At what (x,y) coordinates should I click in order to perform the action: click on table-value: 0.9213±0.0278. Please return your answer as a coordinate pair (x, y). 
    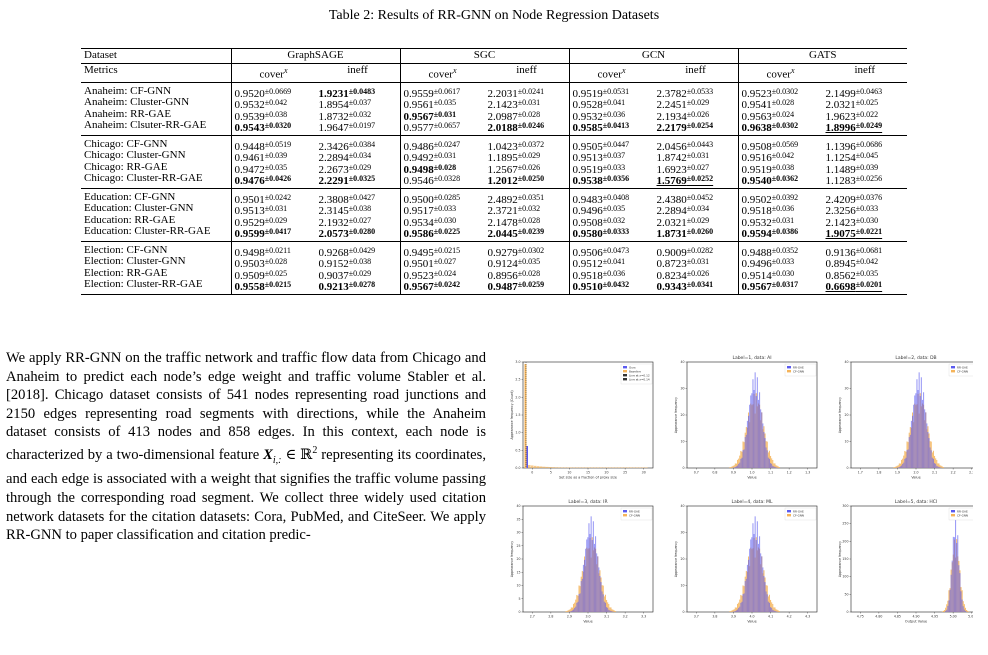
    Looking at the image, I should click on (358, 286).